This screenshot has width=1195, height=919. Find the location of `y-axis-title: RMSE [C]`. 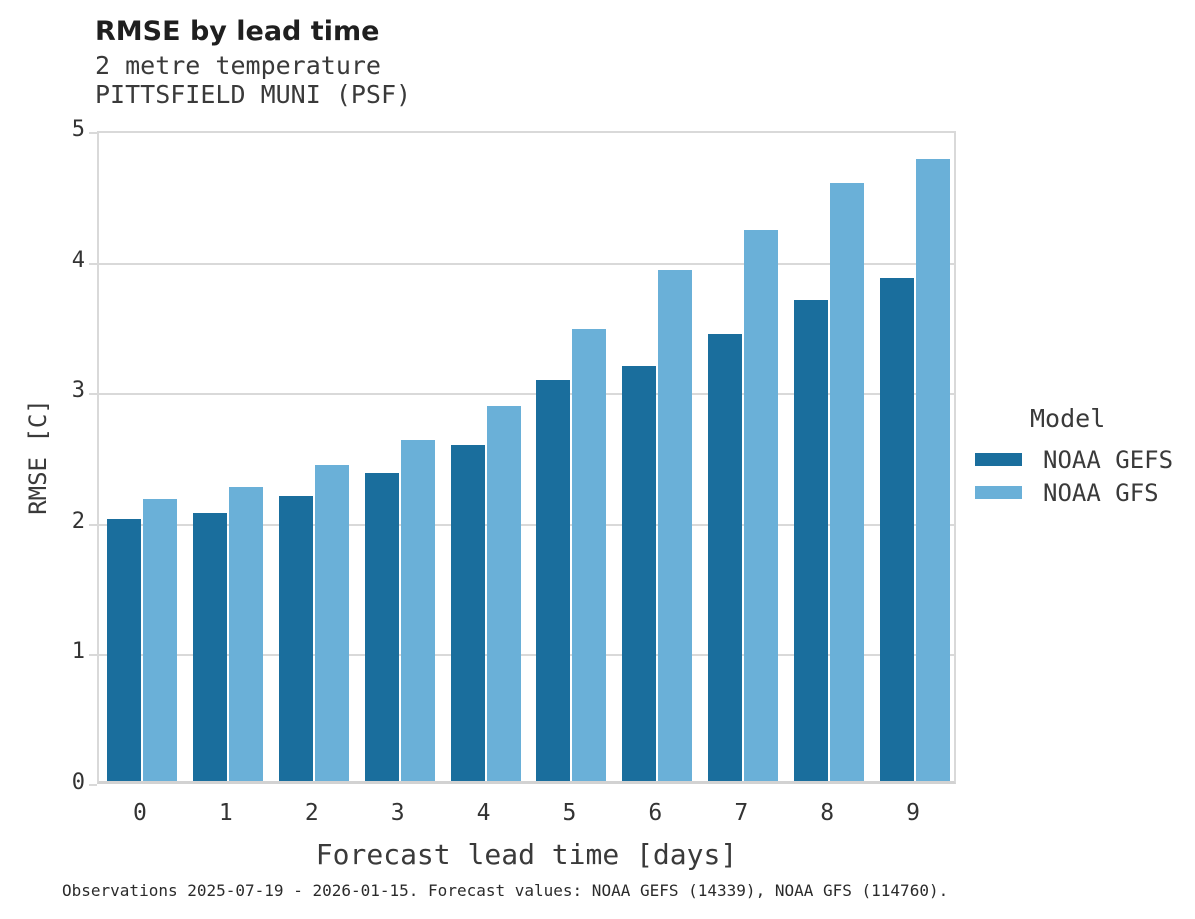

y-axis-title: RMSE [C] is located at coordinates (38, 457).